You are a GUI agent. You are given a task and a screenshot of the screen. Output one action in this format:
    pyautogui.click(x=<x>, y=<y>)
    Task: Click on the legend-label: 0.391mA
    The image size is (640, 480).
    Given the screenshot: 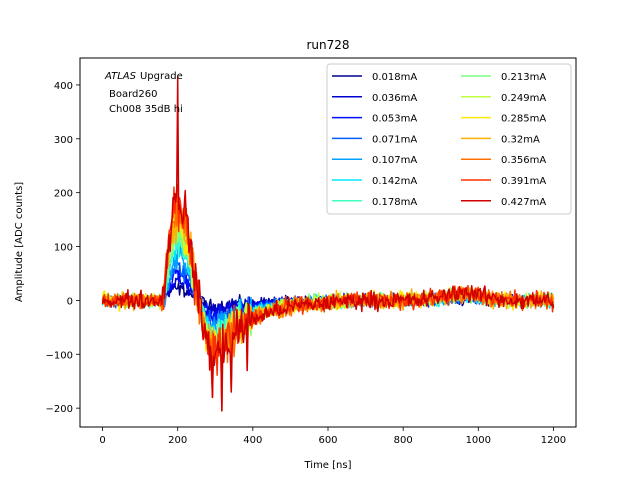 What is the action you would take?
    pyautogui.click(x=523, y=181)
    